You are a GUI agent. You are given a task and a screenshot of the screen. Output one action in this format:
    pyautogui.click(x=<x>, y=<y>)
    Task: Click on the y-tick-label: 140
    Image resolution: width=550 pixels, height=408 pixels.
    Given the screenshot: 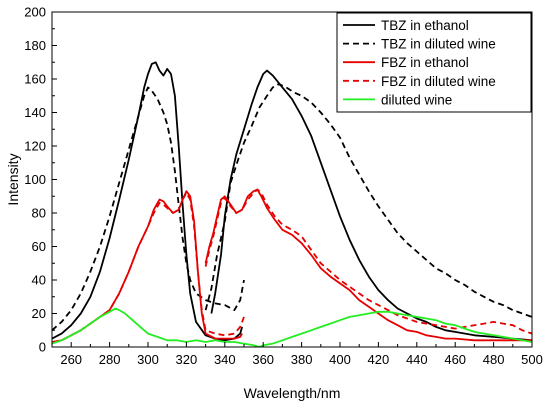 What is the action you would take?
    pyautogui.click(x=35, y=112)
    